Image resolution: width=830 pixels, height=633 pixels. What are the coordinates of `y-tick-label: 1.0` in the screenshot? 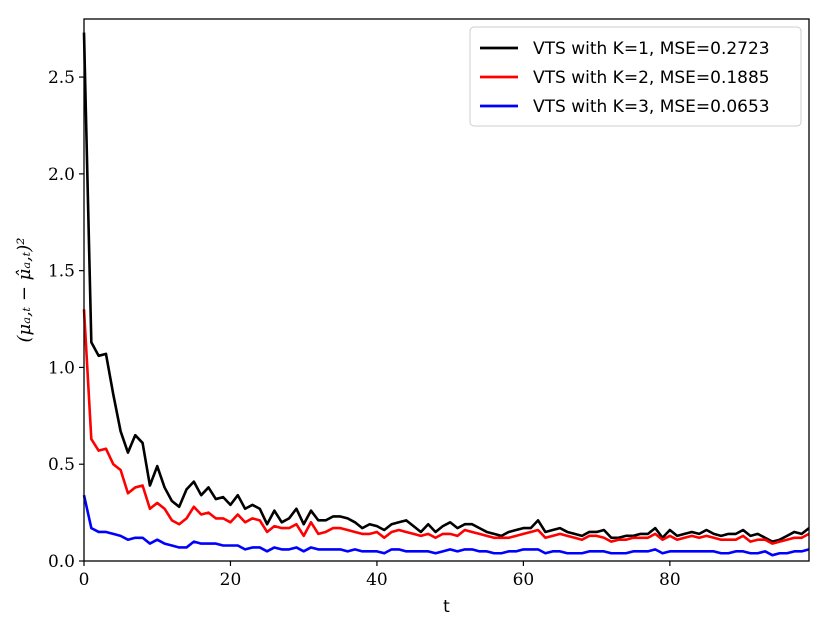 It's located at (61, 368).